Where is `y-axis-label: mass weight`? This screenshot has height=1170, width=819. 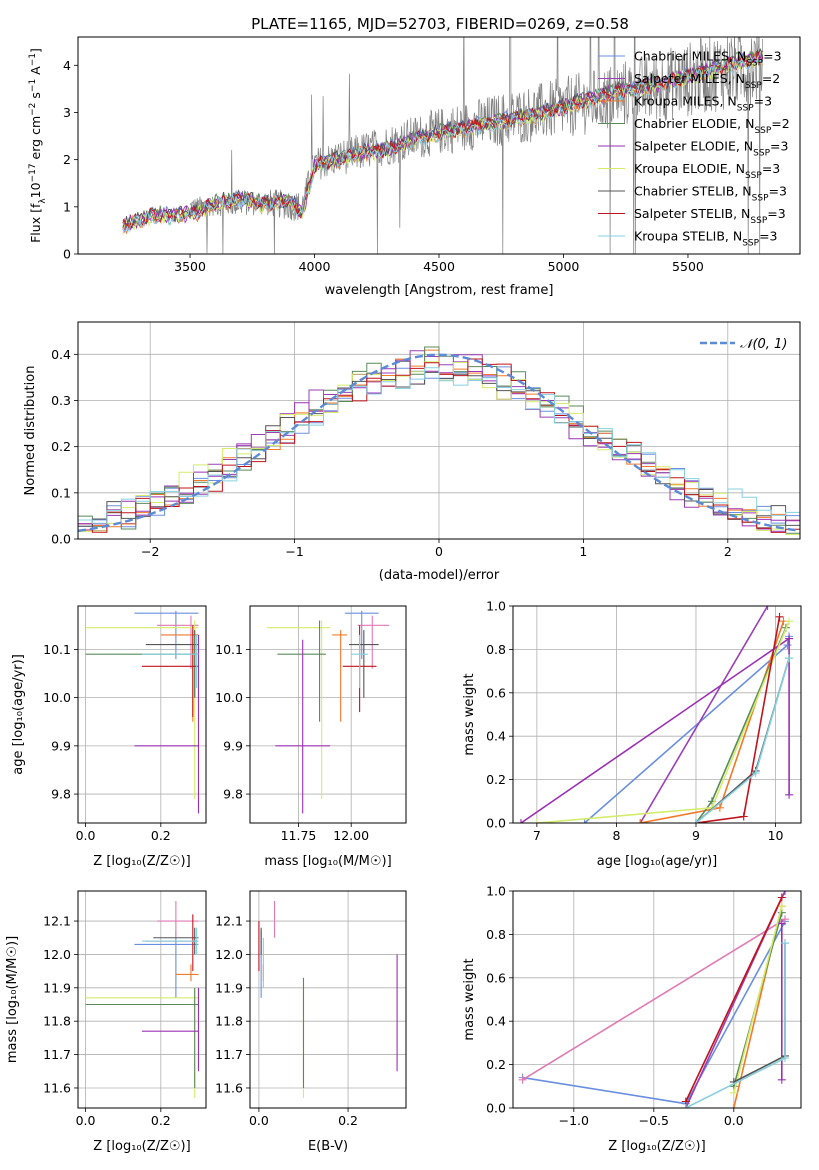 y-axis-label: mass weight is located at coordinates (469, 714).